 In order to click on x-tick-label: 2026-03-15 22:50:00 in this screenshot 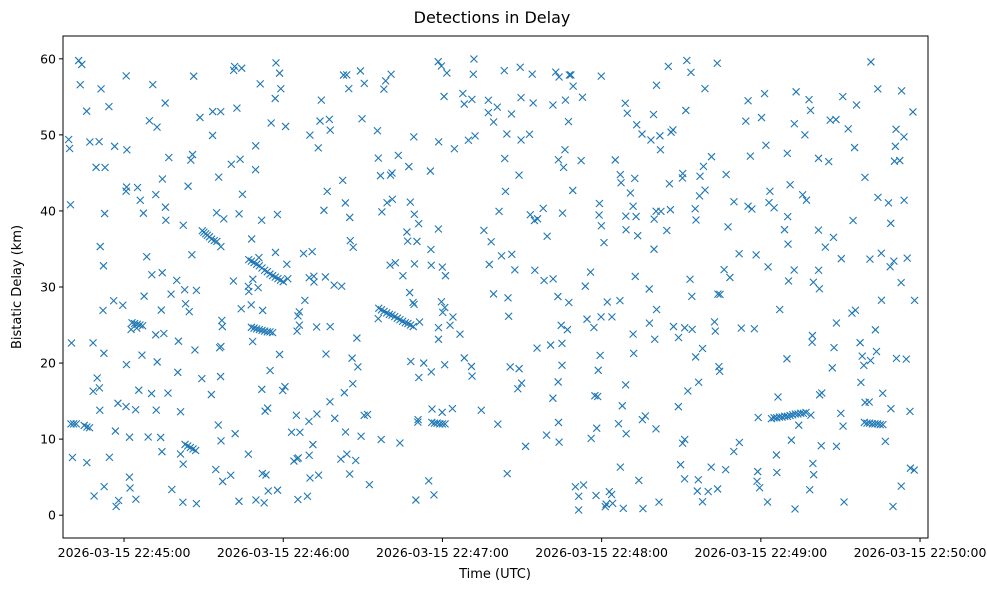, I will do `click(920, 552)`.